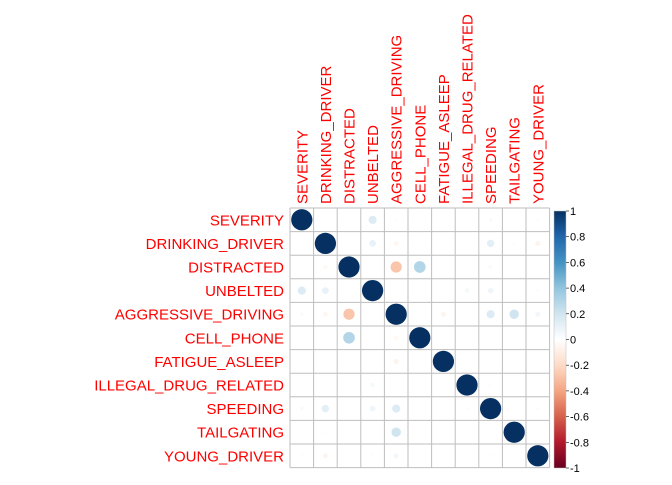  I want to click on corr-circle-cell_phone-drinking_driver, so click(325, 337).